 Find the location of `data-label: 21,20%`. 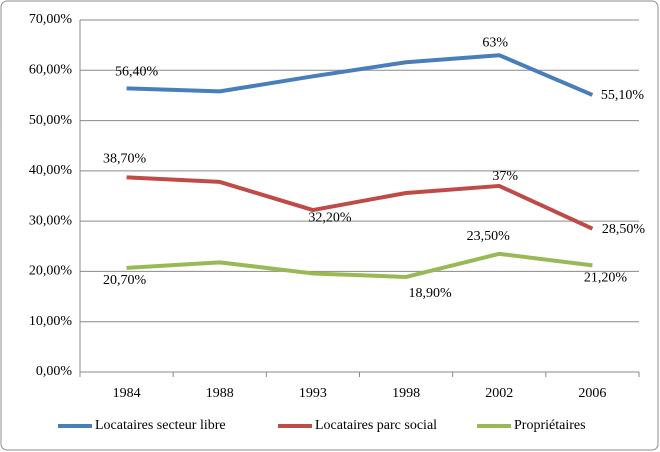

data-label: 21,20% is located at coordinates (606, 278).